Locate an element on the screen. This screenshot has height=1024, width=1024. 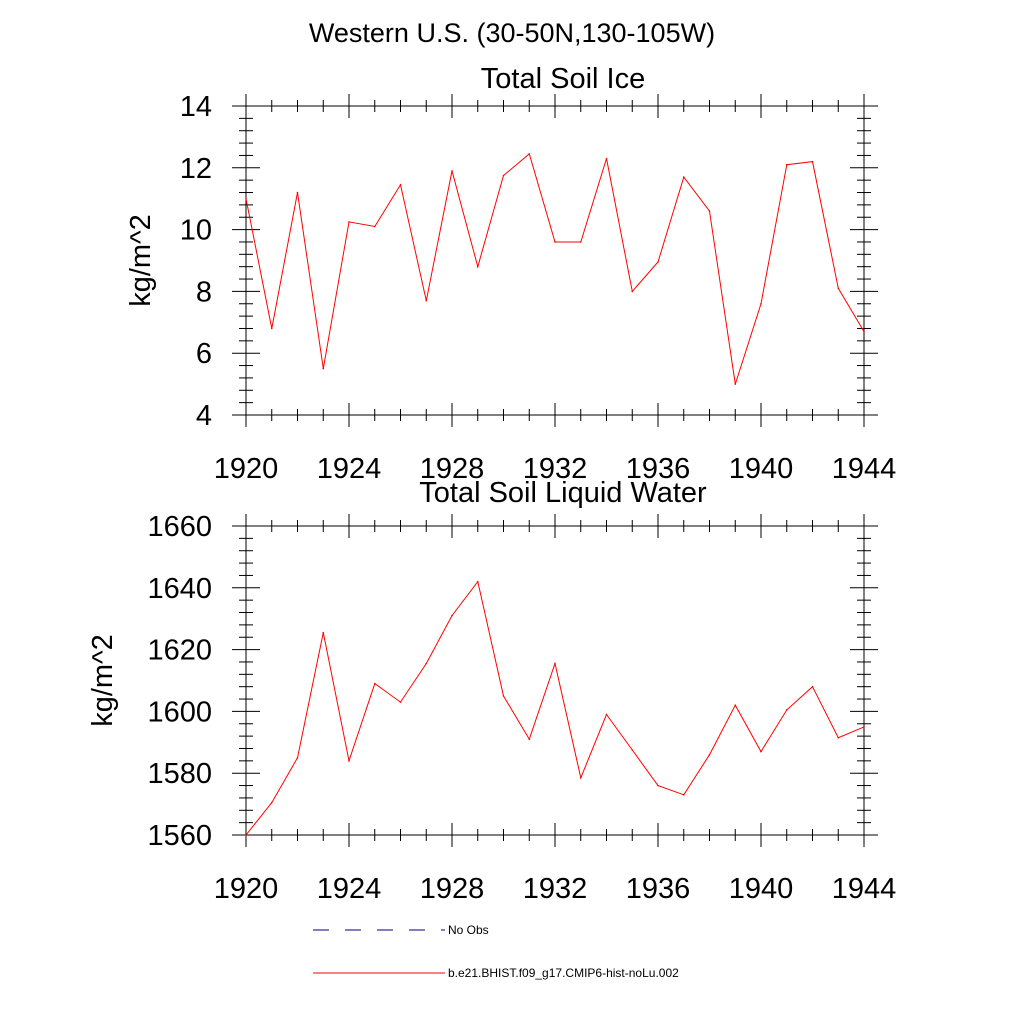
y-tick-label: 14 is located at coordinates (196, 107).